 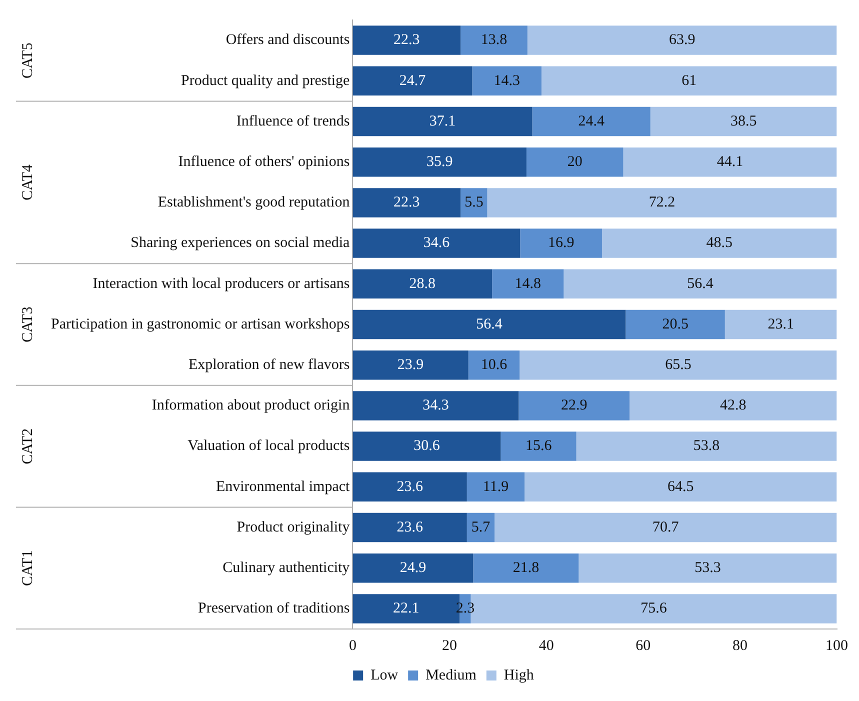 I want to click on data-label: 64.5, so click(x=681, y=486).